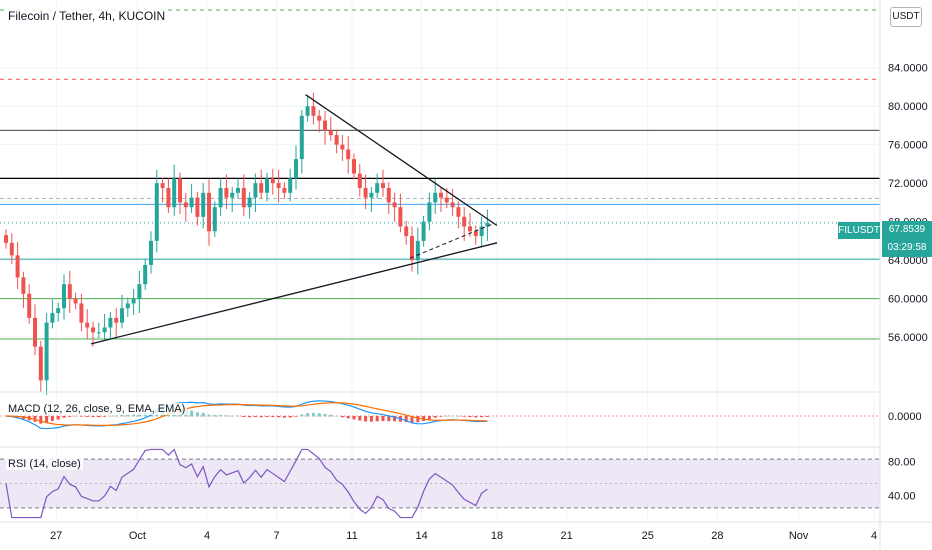 The width and height of the screenshot is (932, 550). I want to click on date-tick-label: 4, so click(874, 536).